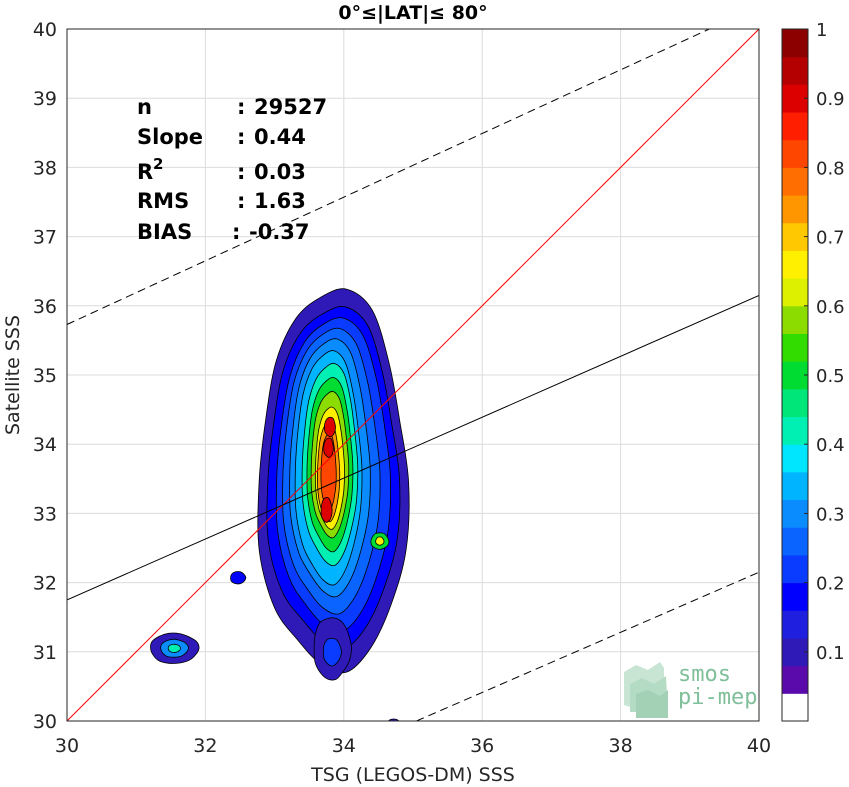 The width and height of the screenshot is (849, 787). Describe the element at coordinates (830, 168) in the screenshot. I see `colorbar-tick-label: 0.8` at that location.